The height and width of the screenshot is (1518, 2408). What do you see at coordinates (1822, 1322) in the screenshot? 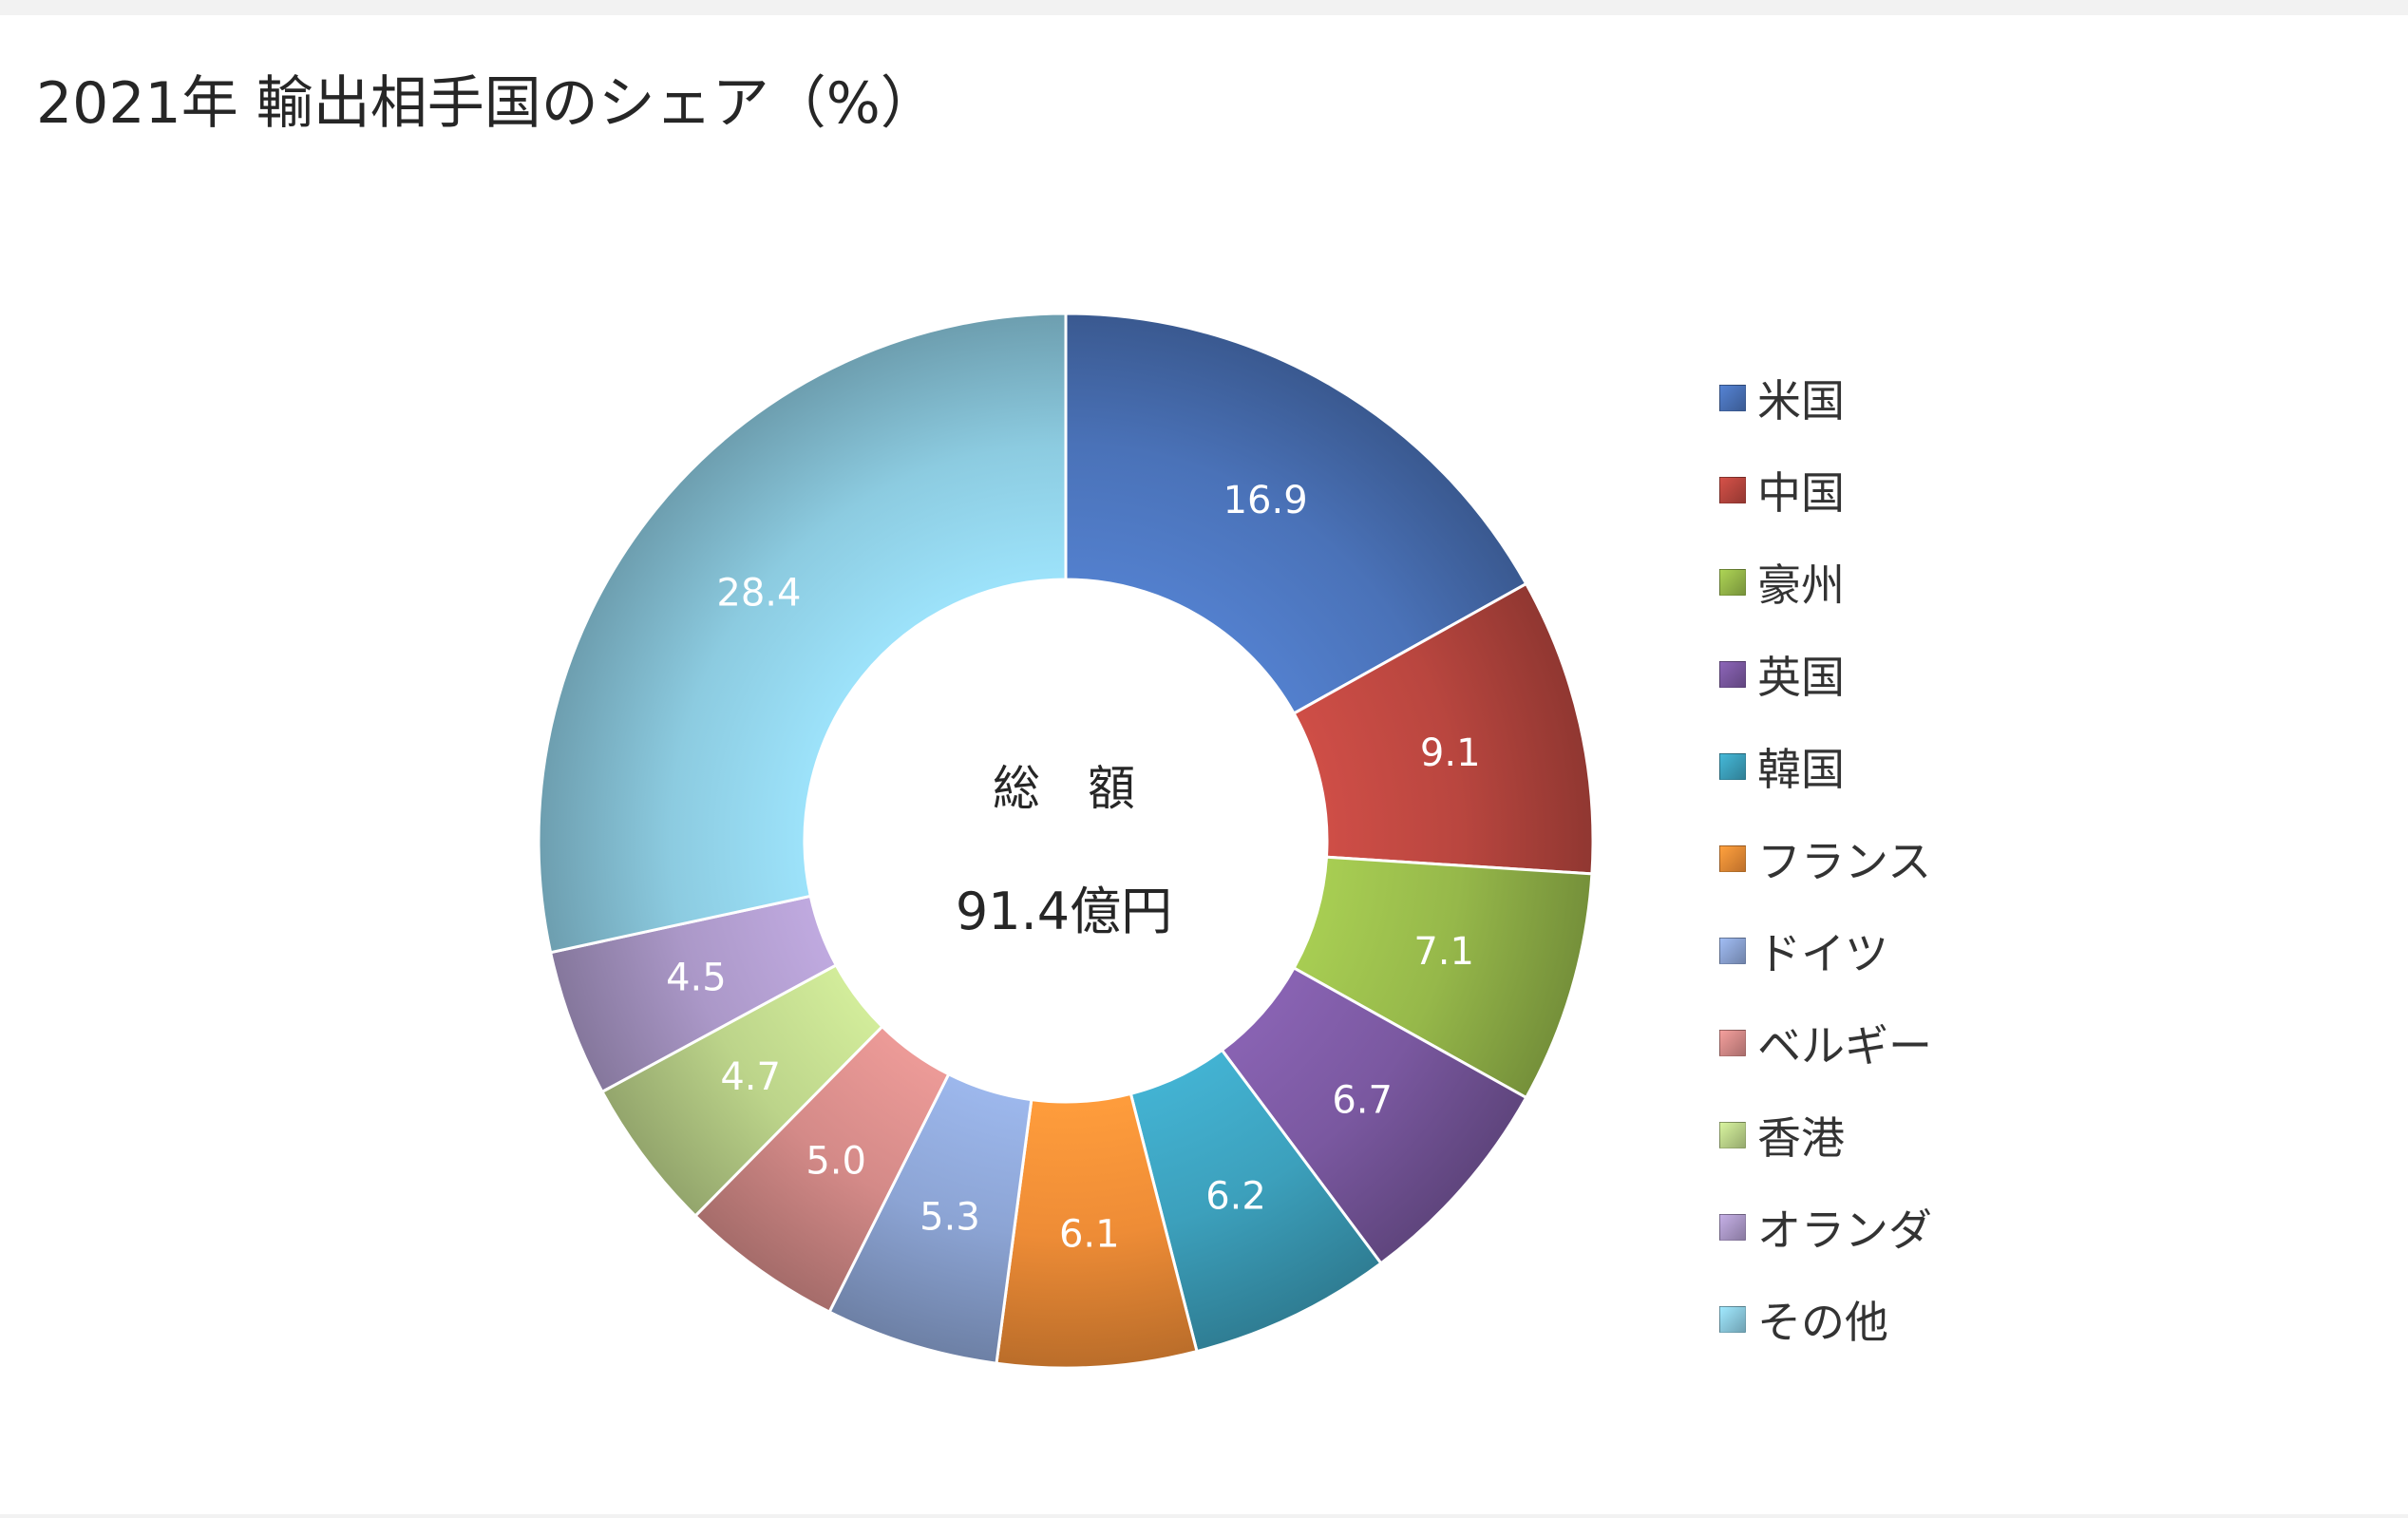
I see `legend-label: その他` at bounding box center [1822, 1322].